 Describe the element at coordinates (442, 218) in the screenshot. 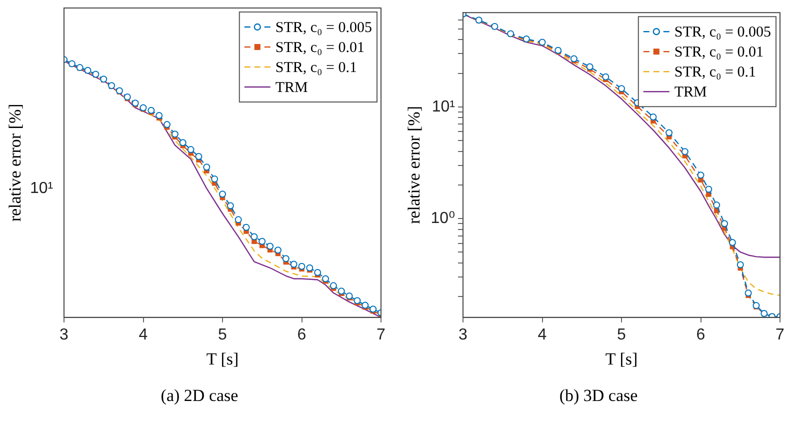

I see `y-tick-label: 10⁰` at that location.